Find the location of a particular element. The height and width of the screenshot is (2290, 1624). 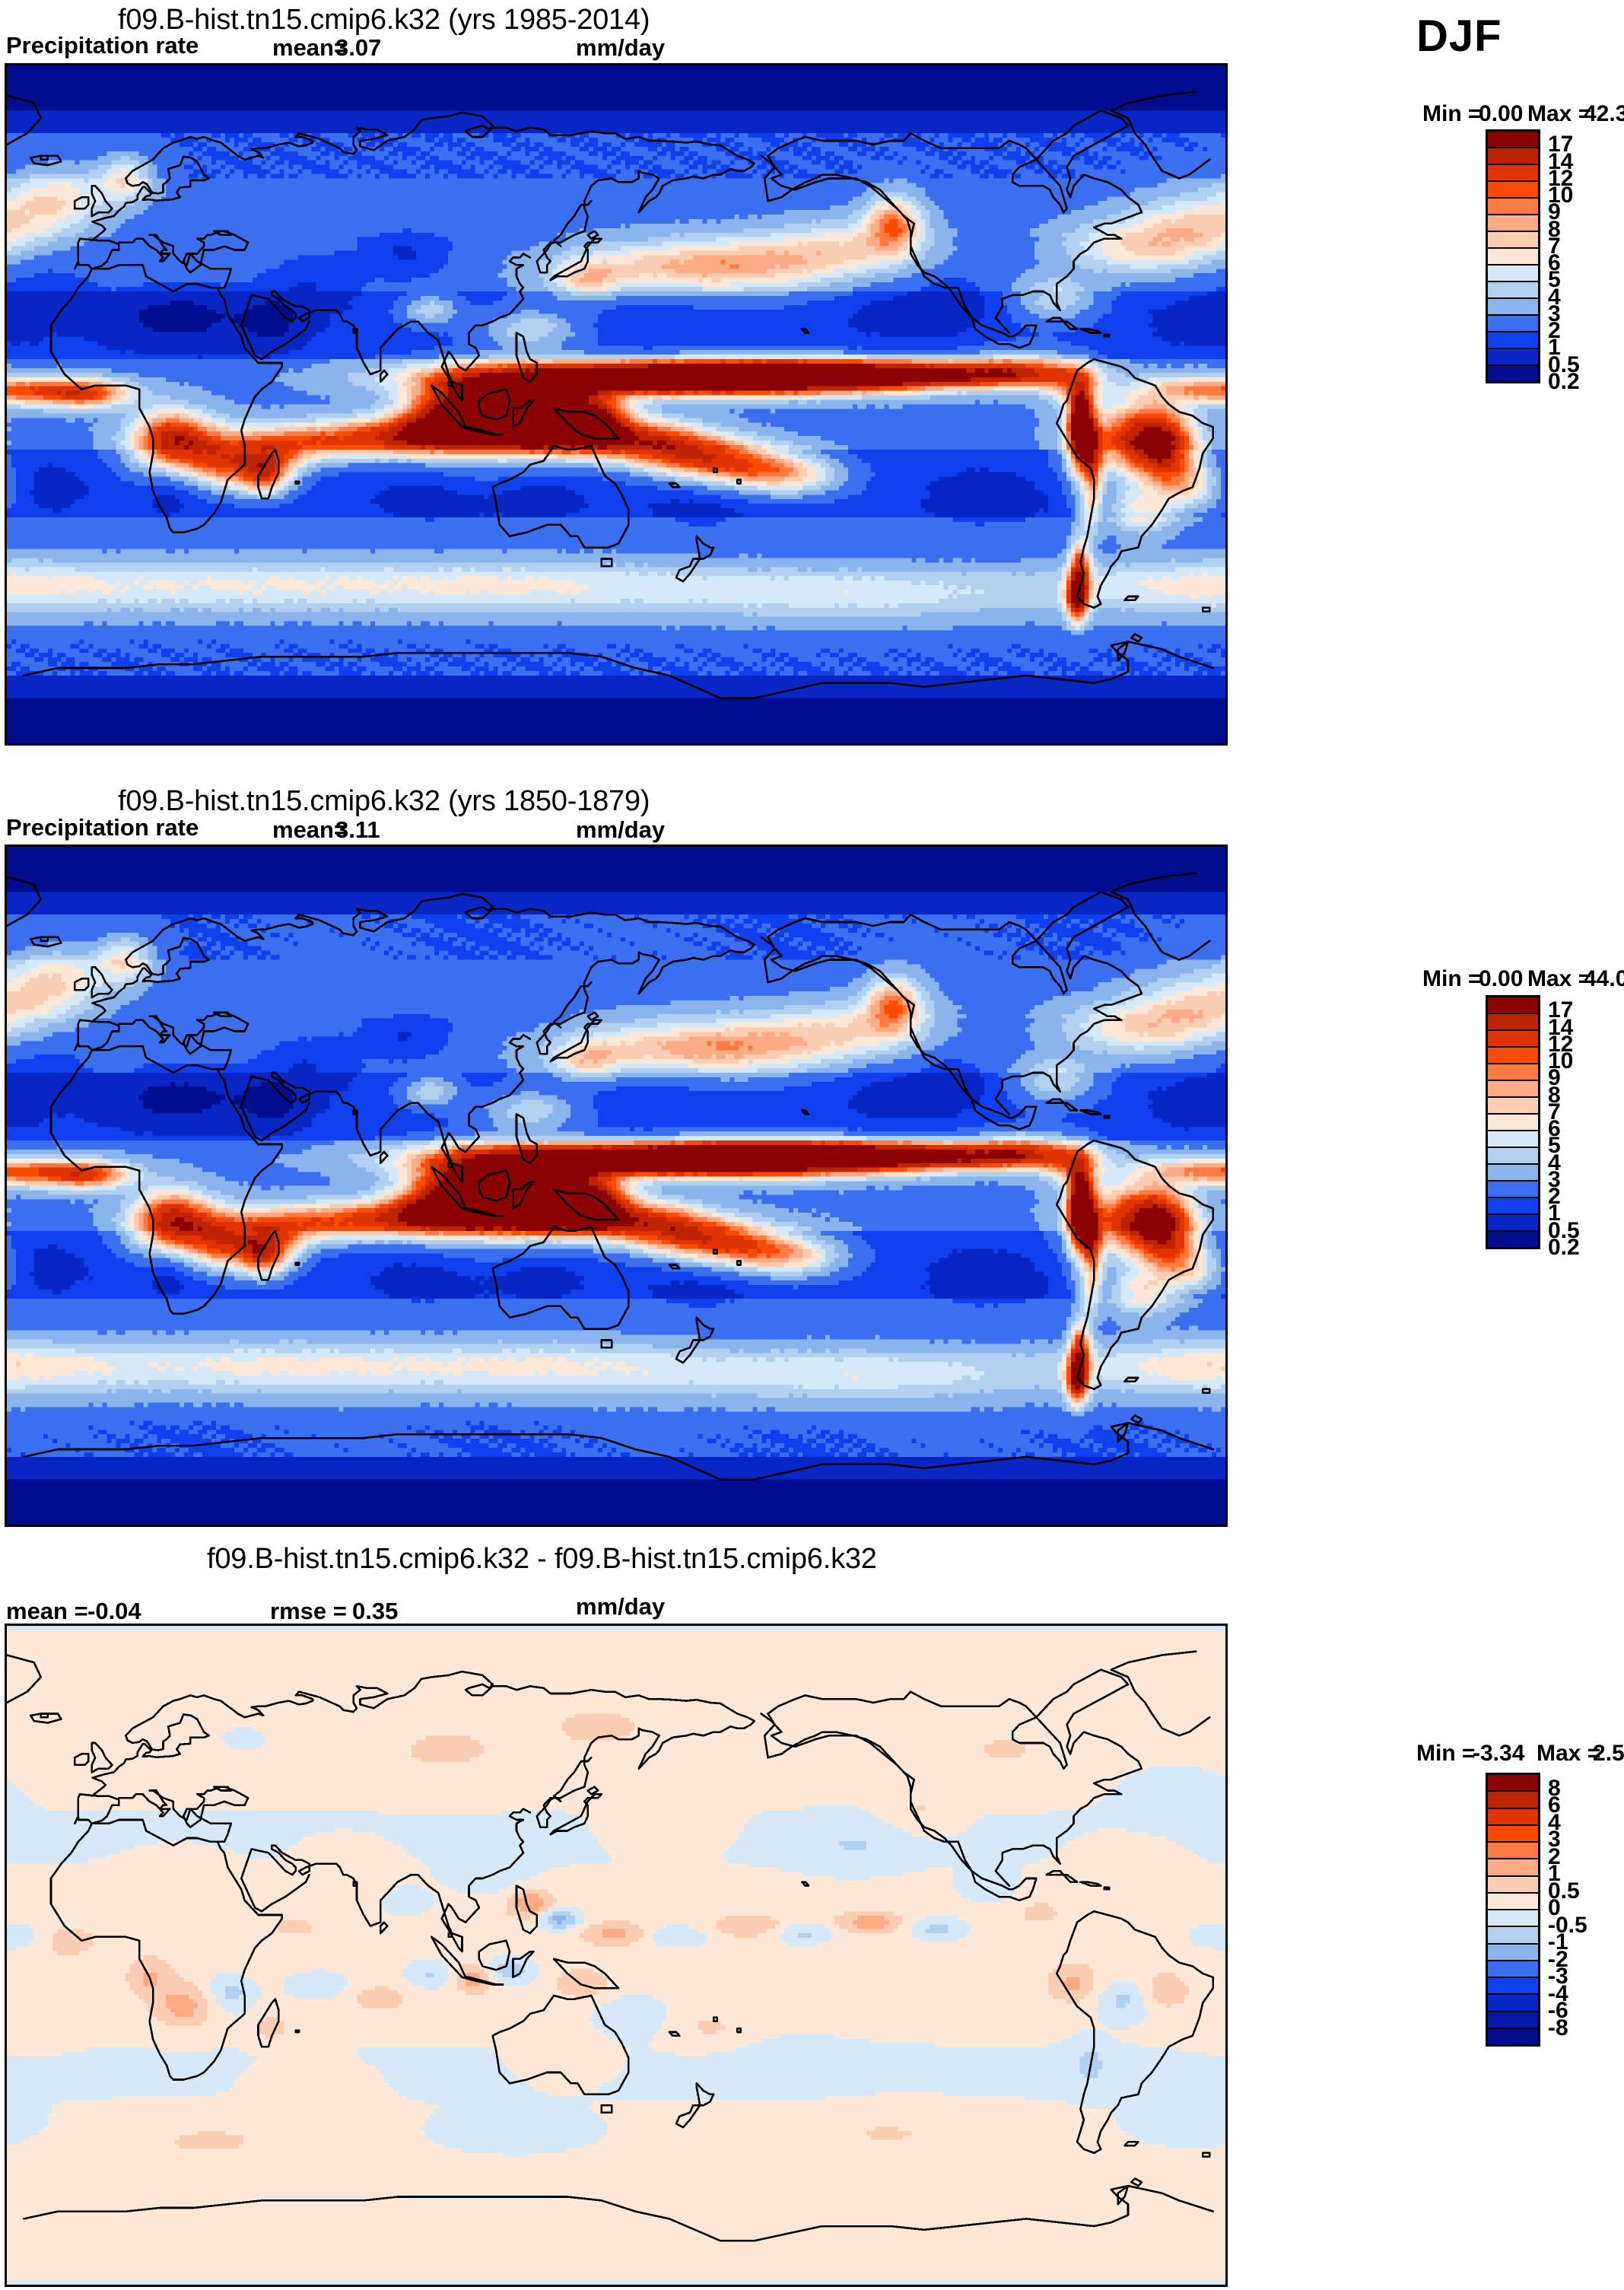

colorbar-tick-label: 4 is located at coordinates (1554, 1822).